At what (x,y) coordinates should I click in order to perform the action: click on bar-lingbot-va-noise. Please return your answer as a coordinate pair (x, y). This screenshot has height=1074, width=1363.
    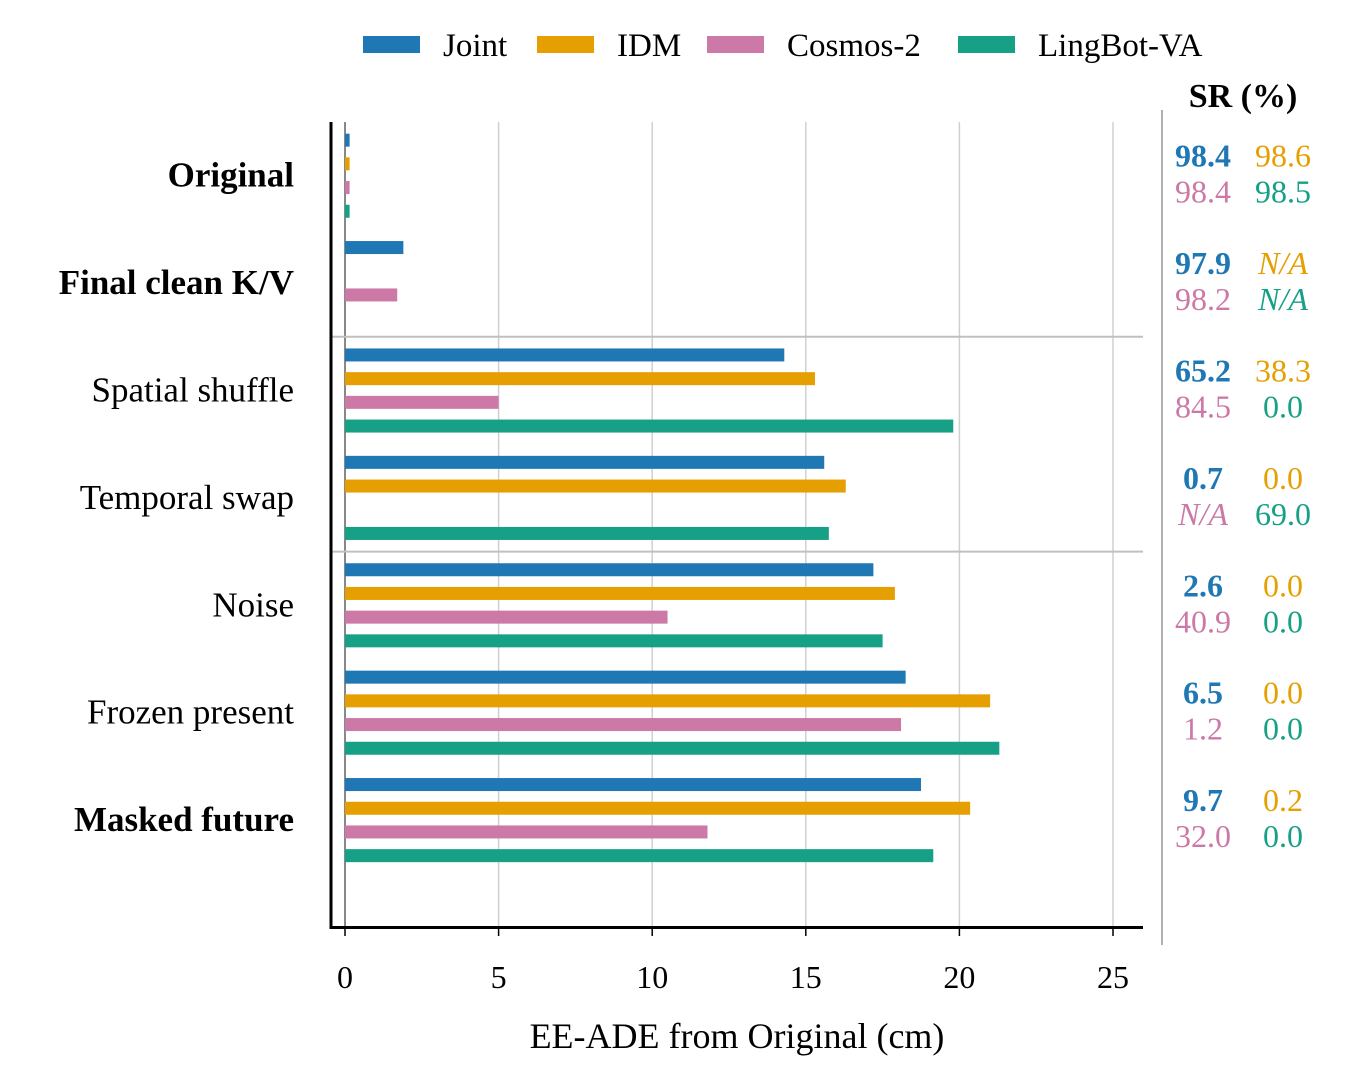
    Looking at the image, I should click on (614, 641).